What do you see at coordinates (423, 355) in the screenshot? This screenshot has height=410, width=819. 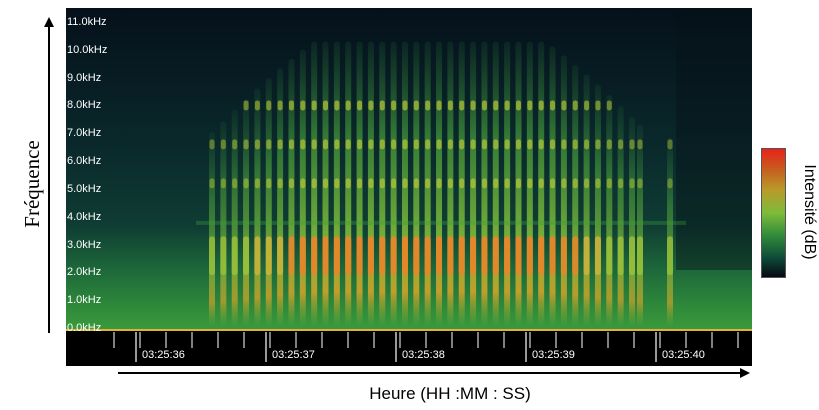 I see `x-tick-label: 03:25:38` at bounding box center [423, 355].